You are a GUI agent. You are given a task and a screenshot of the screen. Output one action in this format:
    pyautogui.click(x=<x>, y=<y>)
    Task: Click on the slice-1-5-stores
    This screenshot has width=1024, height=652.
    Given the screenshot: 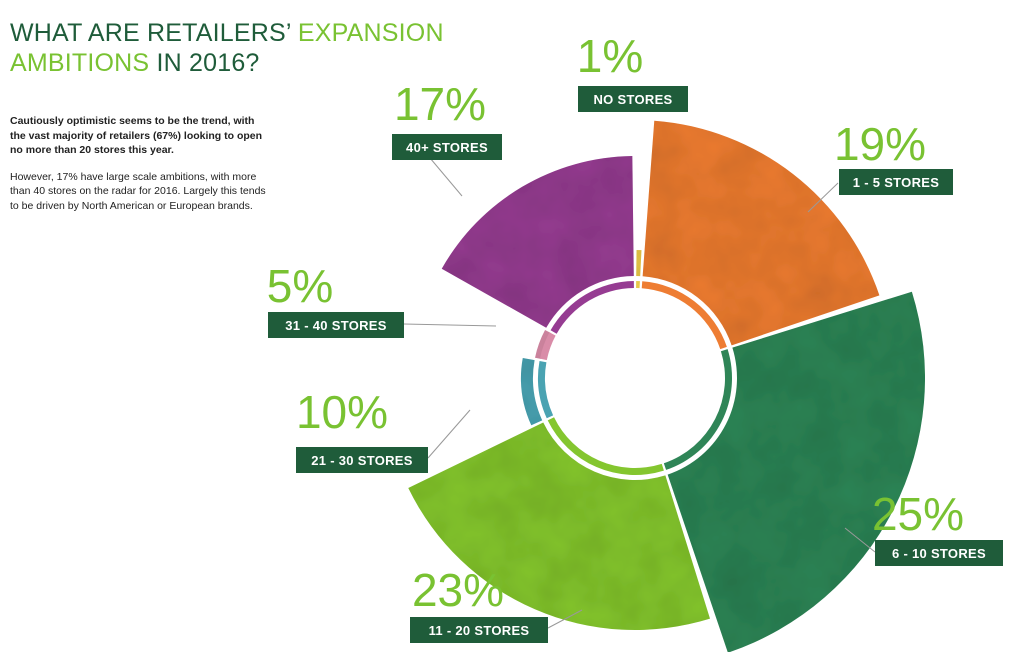 What is the action you would take?
    pyautogui.click(x=761, y=233)
    